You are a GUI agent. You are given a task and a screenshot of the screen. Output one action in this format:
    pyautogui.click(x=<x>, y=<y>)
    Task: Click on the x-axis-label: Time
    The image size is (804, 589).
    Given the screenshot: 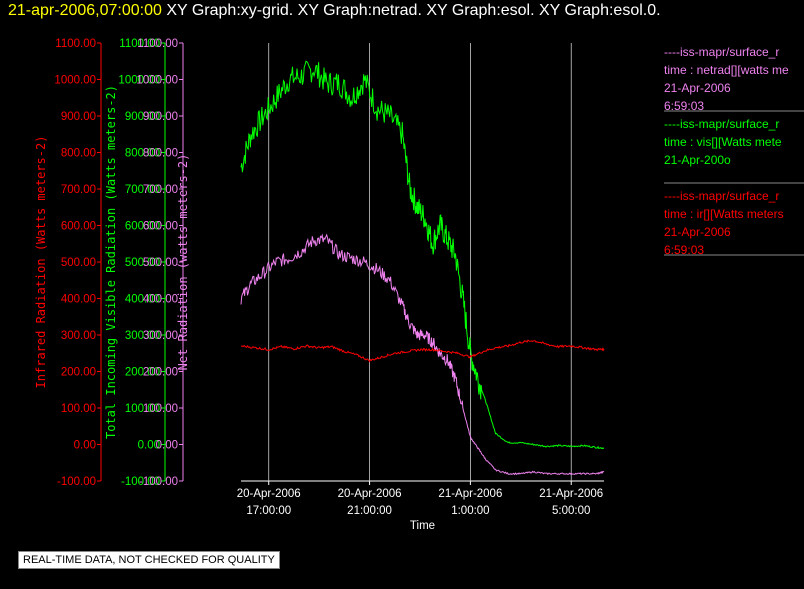 What is the action you would take?
    pyautogui.click(x=422, y=526)
    